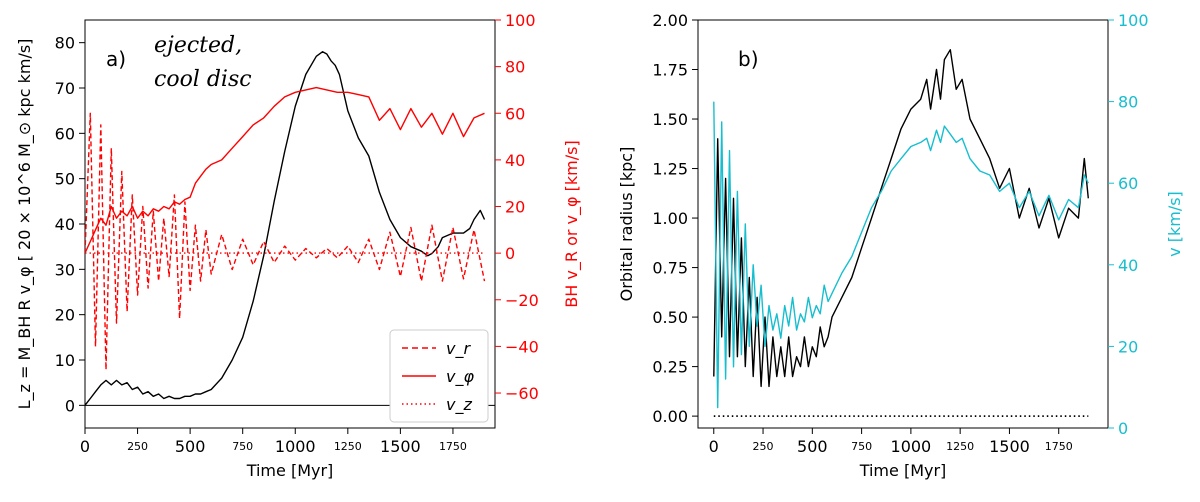 This screenshot has width=1200, height=502. What do you see at coordinates (290, 470) in the screenshot?
I see `panel-a-x-label: Time [Myr]` at bounding box center [290, 470].